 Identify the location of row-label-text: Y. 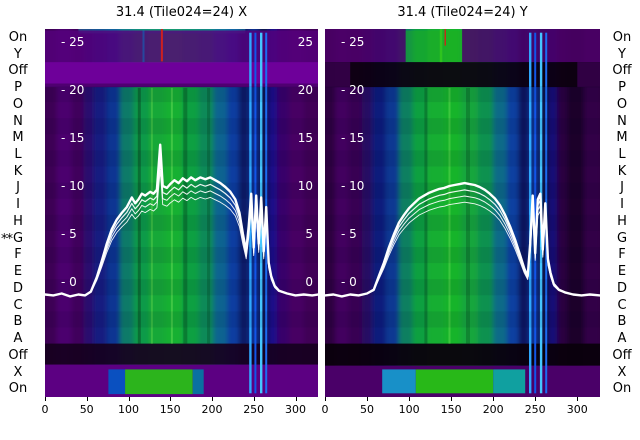
(18, 54).